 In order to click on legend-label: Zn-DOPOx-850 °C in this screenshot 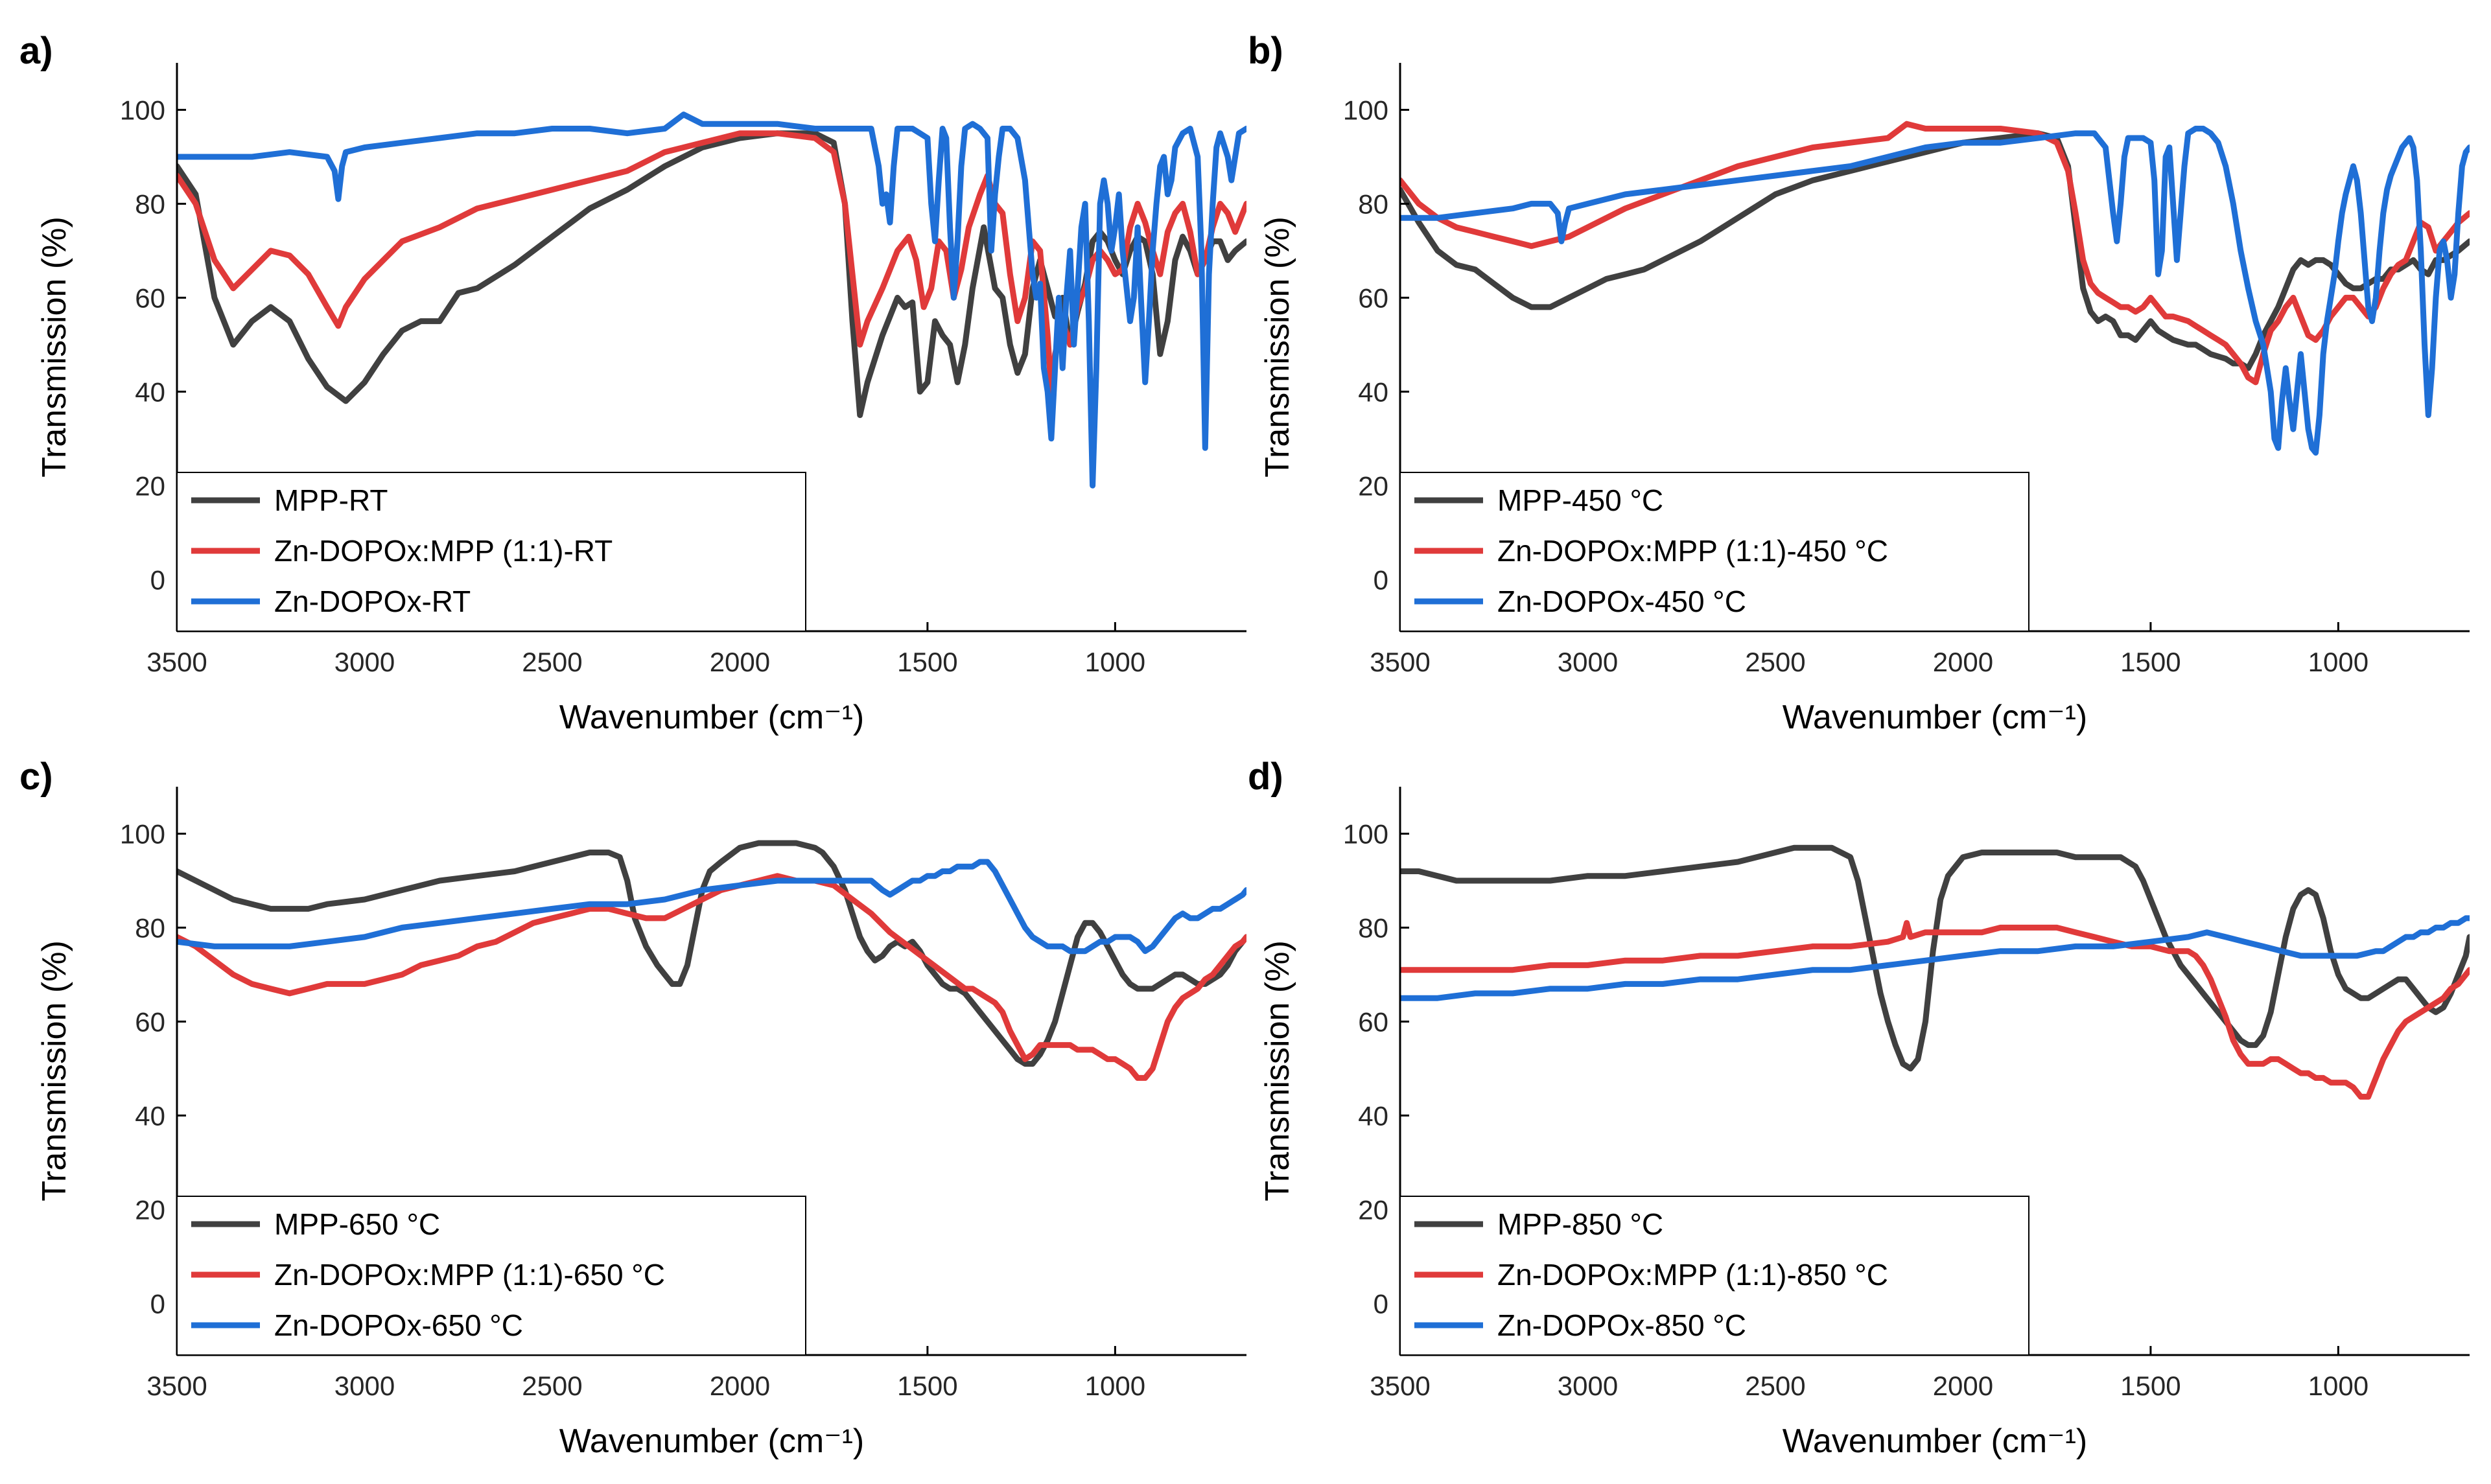, I will do `click(1621, 1325)`.